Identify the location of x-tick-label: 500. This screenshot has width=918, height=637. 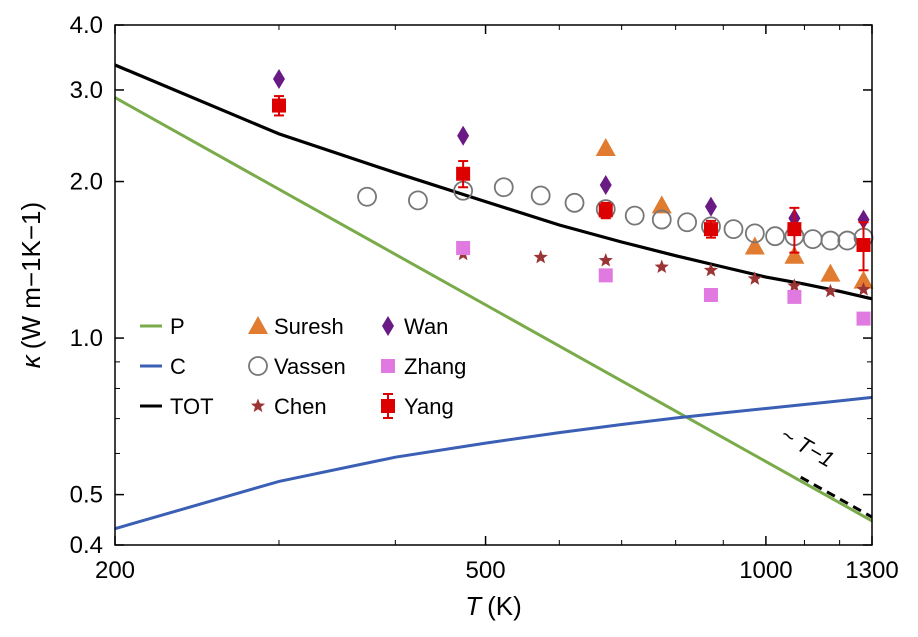
(486, 570).